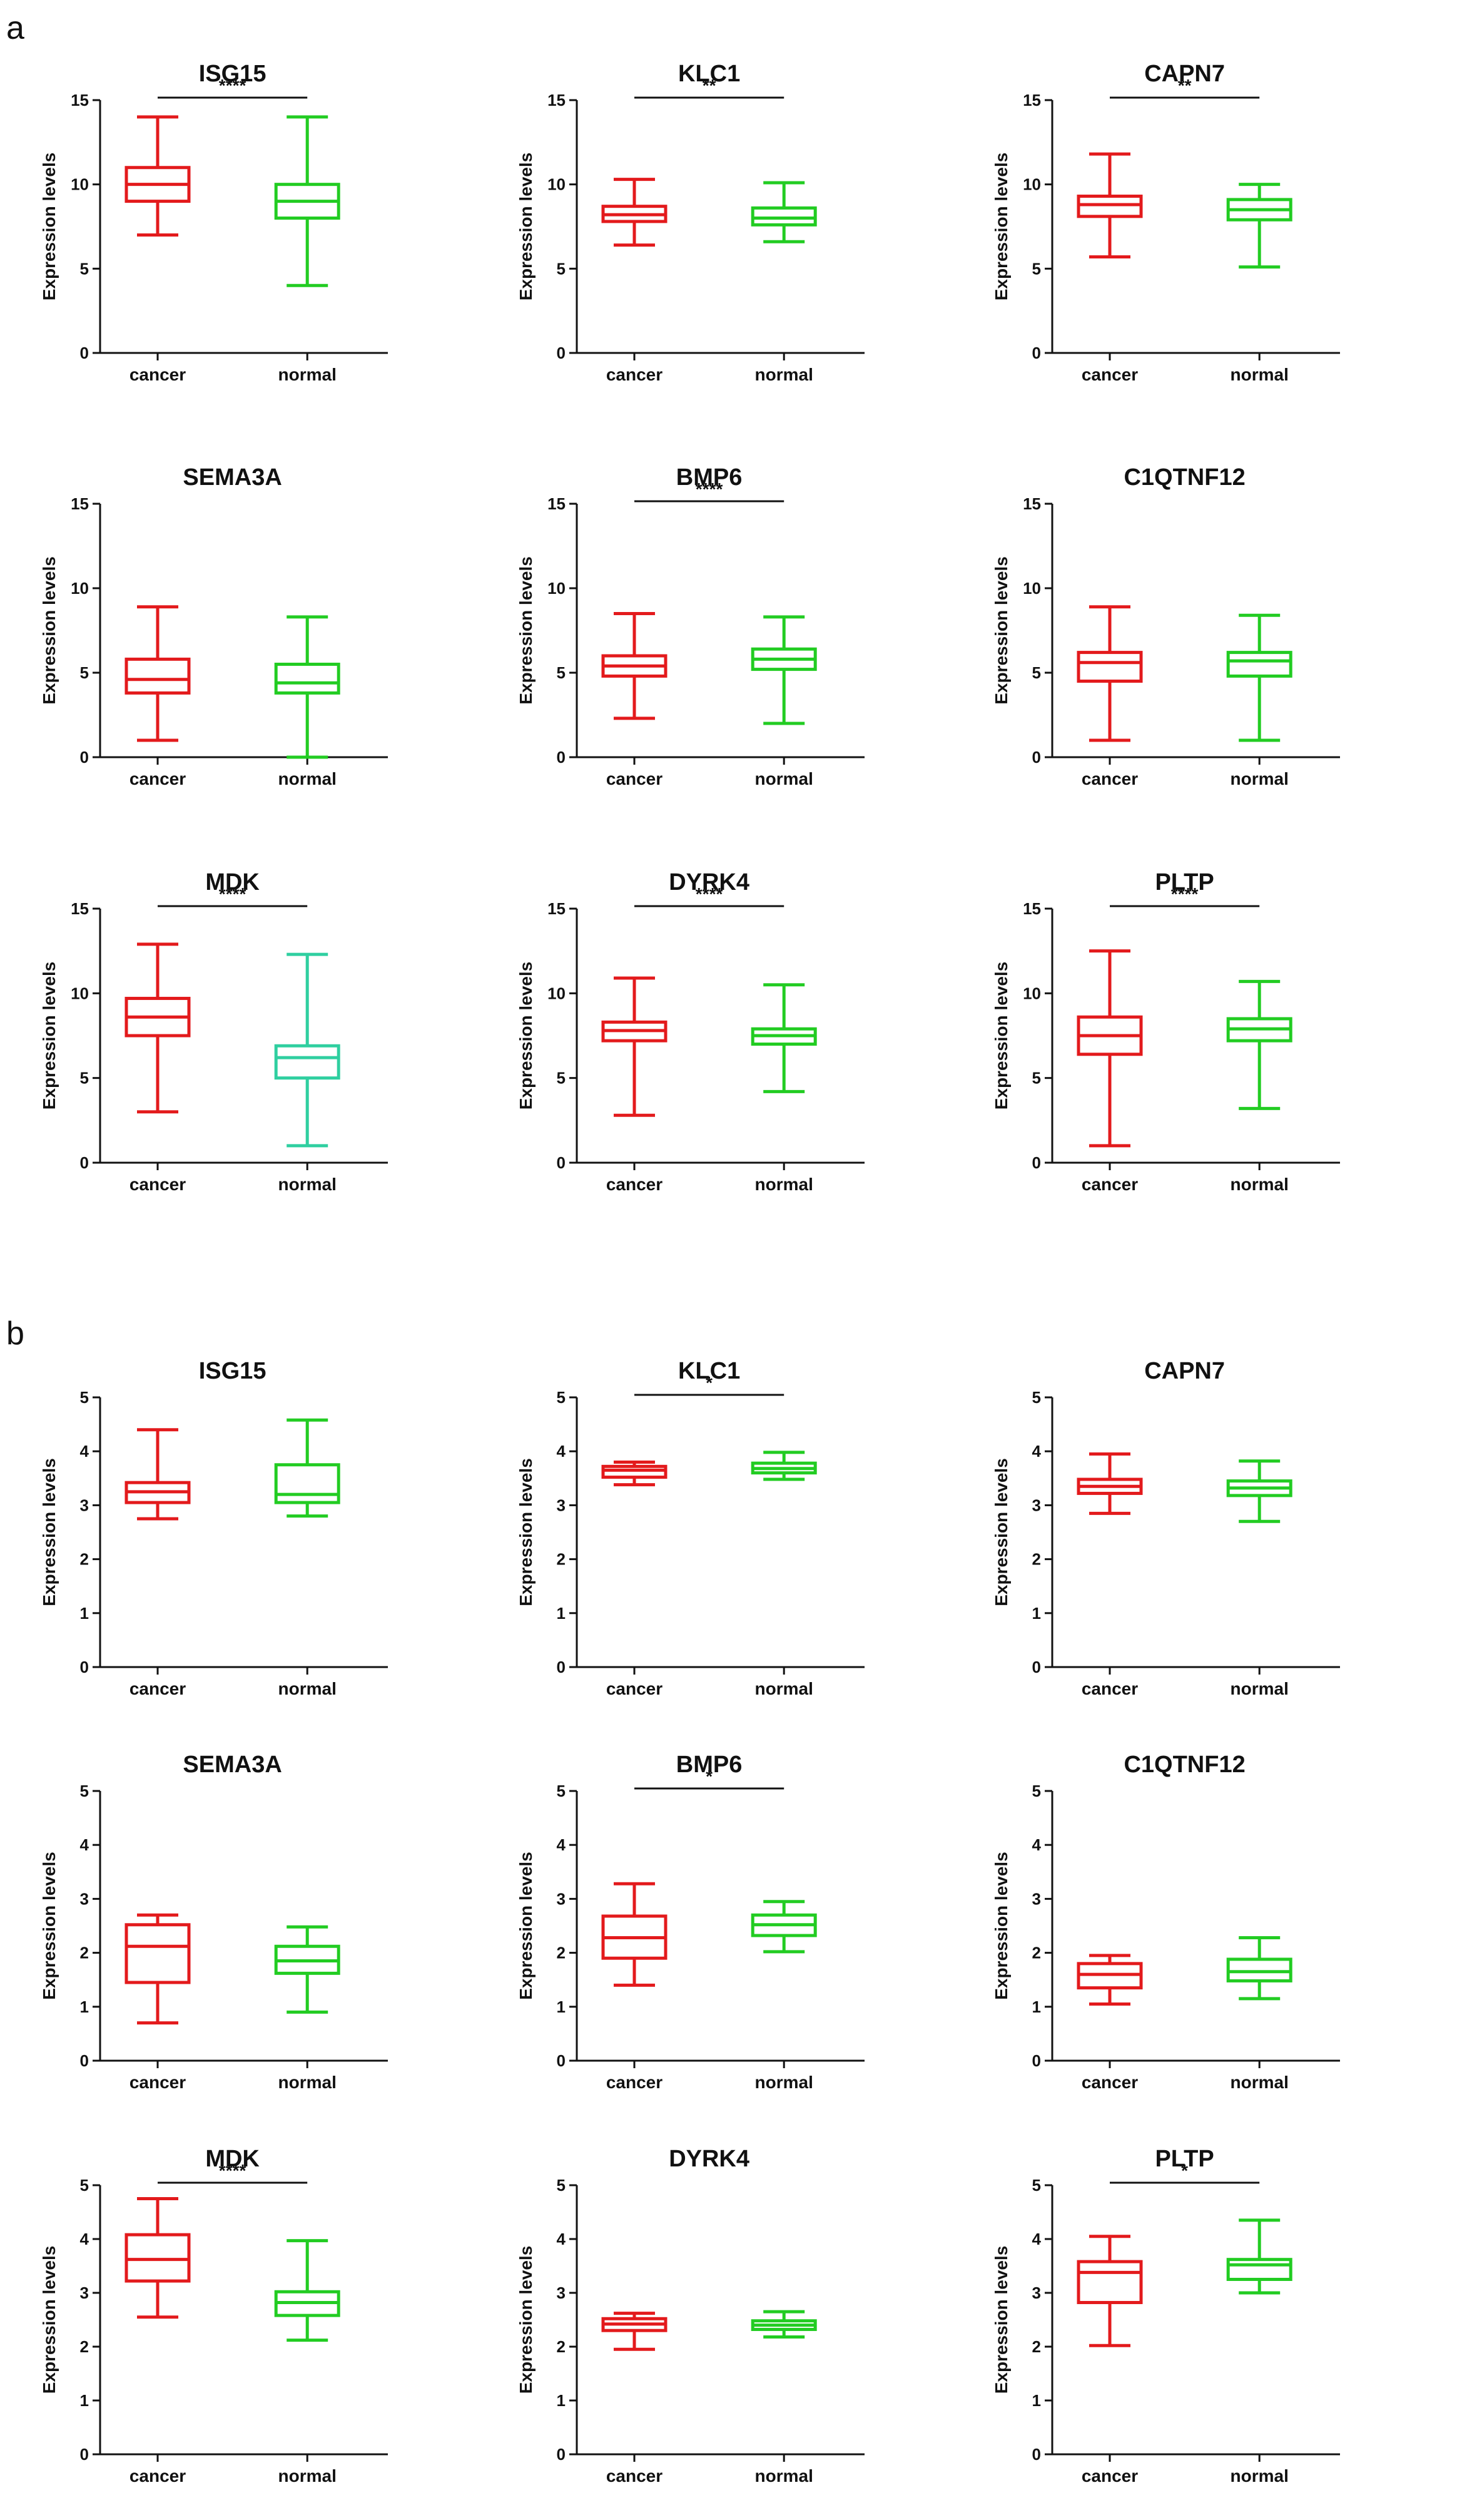 Image resolution: width=1467 pixels, height=2520 pixels. Describe the element at coordinates (709, 86) in the screenshot. I see `significance-label: **` at that location.